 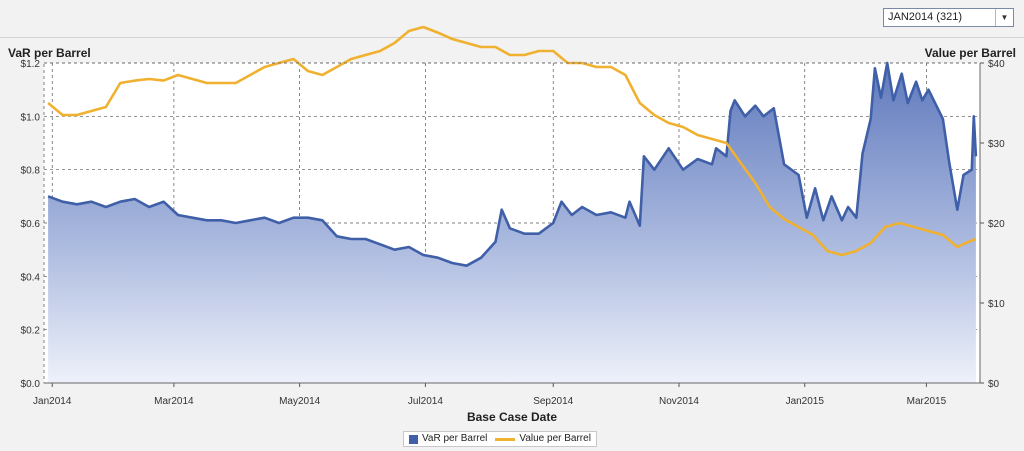 What do you see at coordinates (31, 331) in the screenshot?
I see `y-tick-label-left: $0.2` at bounding box center [31, 331].